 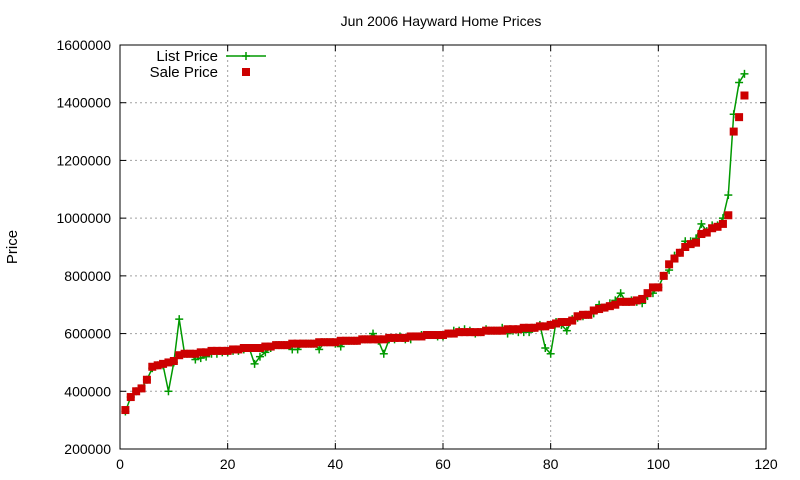 I want to click on y-tick-label: 1400000, so click(x=83, y=103).